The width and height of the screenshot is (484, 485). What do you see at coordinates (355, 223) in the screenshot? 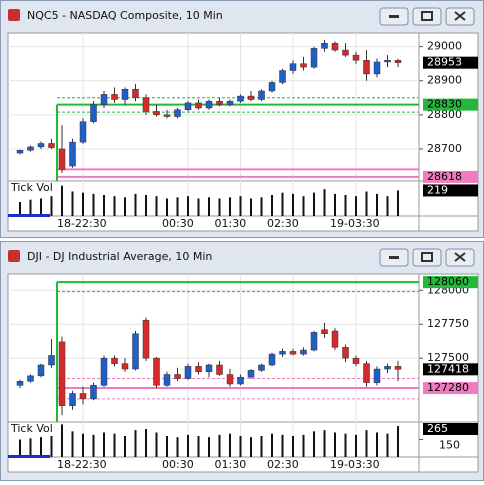
I see `x-tick-label: 19-03:30` at bounding box center [355, 223].